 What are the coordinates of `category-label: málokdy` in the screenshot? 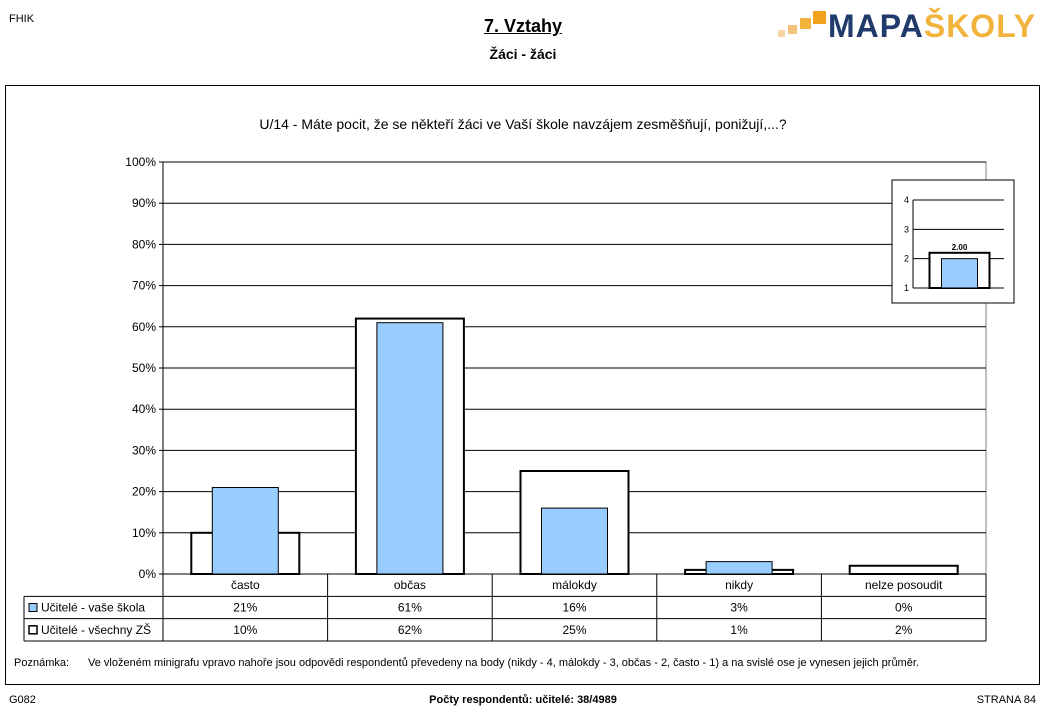 It's located at (574, 585).